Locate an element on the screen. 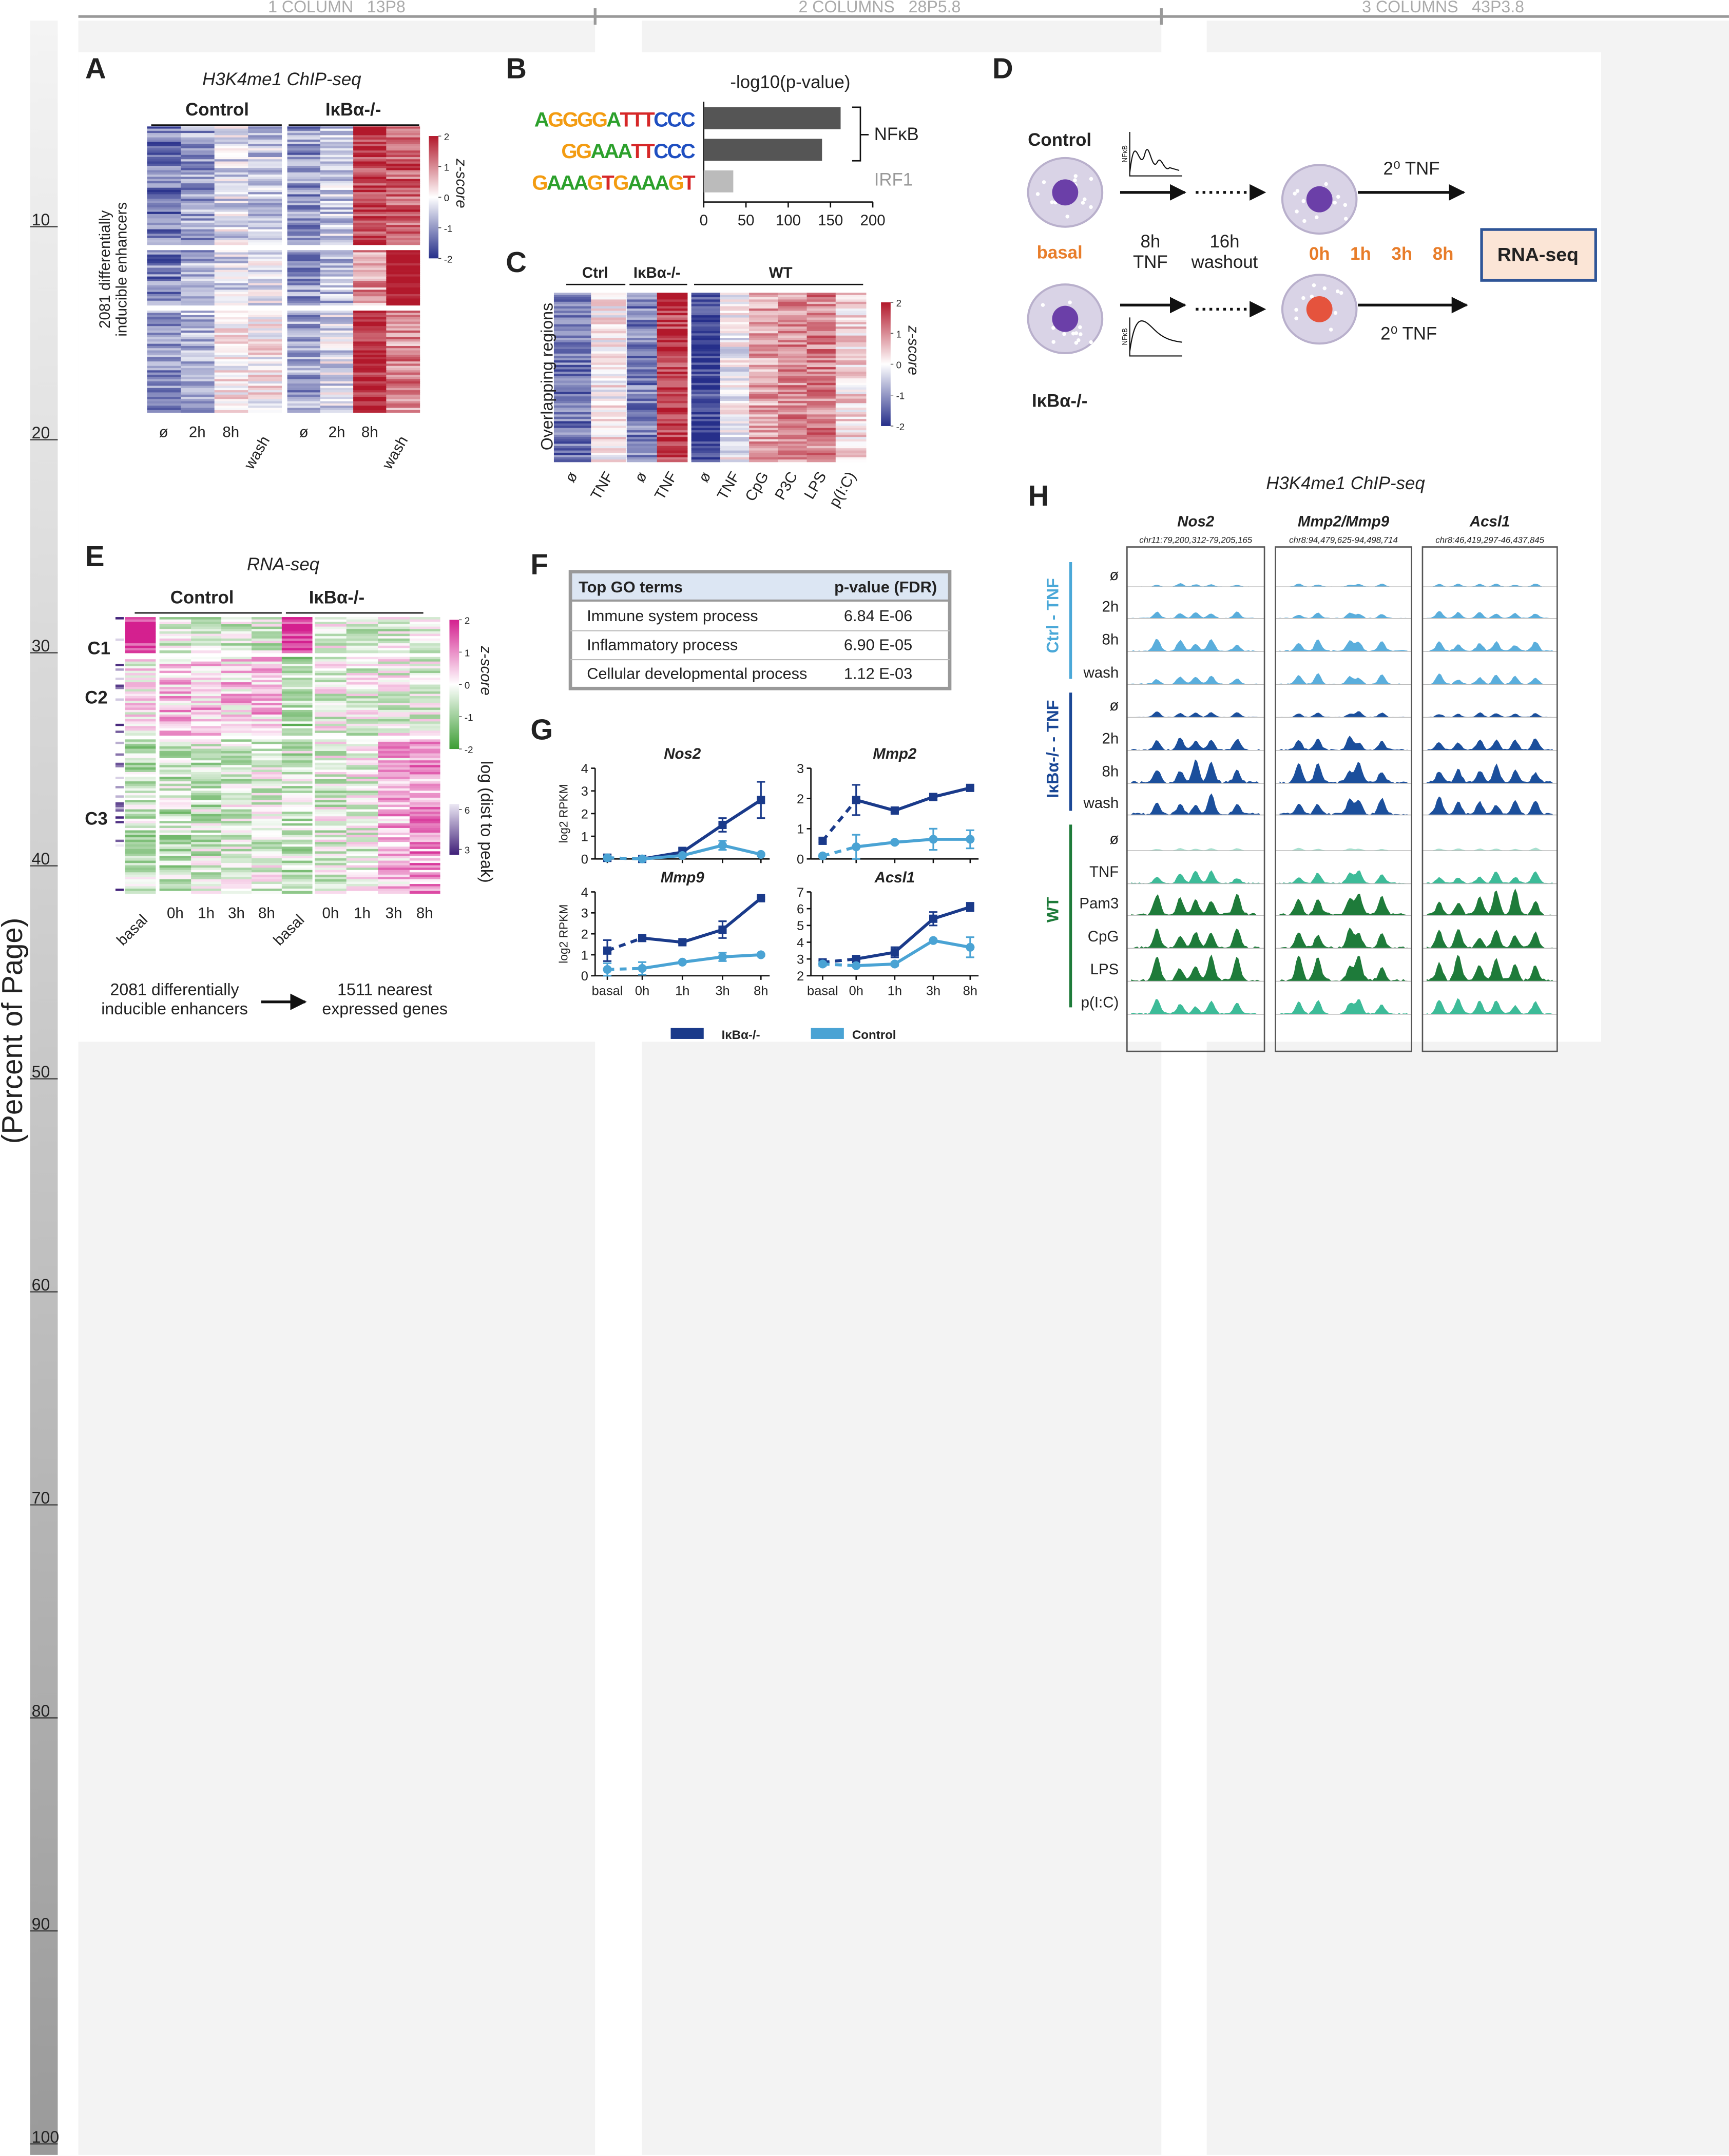 This screenshot has height=2156, width=1729. y-tick-label: 0 is located at coordinates (584, 976).